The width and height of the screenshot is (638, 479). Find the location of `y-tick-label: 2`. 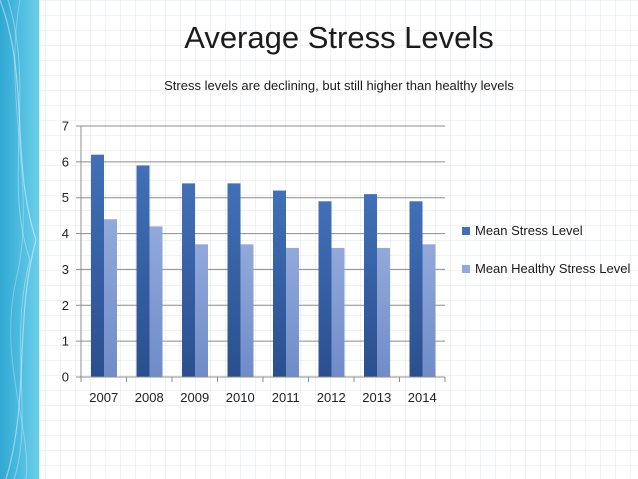

y-tick-label: 2 is located at coordinates (65, 305).